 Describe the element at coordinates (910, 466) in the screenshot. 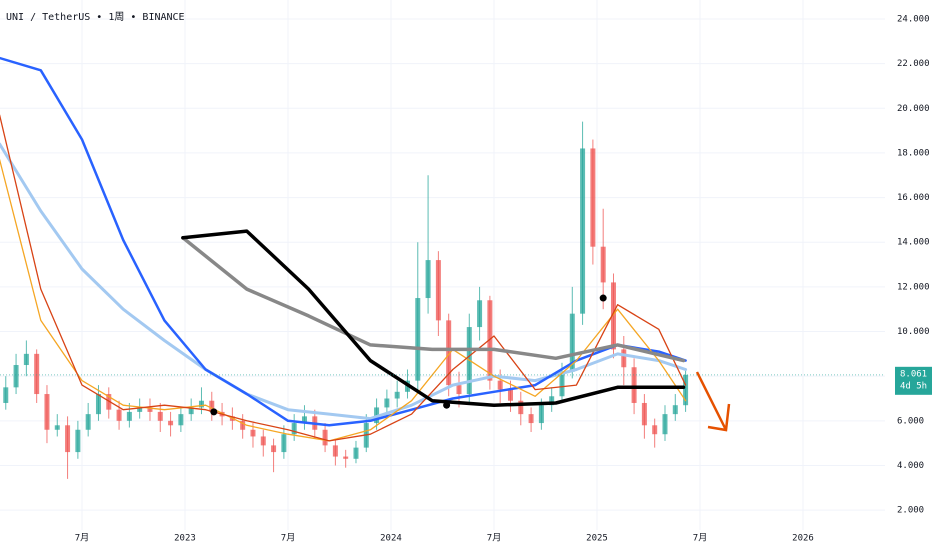

I see `y-tick-label: 4.000` at that location.